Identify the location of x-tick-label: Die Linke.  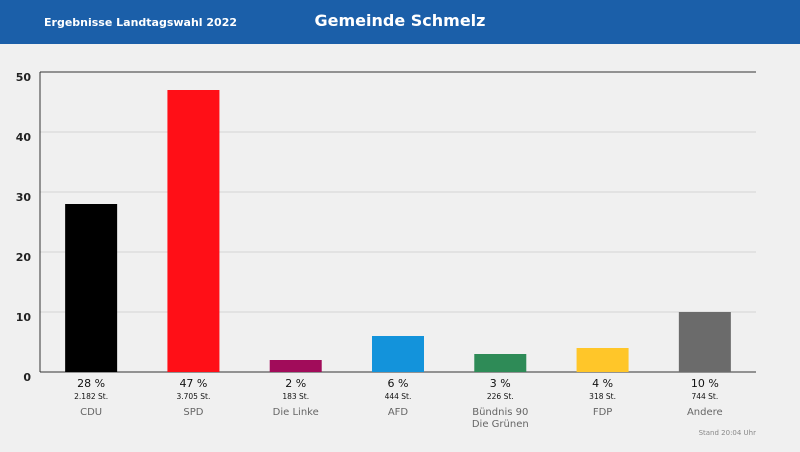
(295, 412).